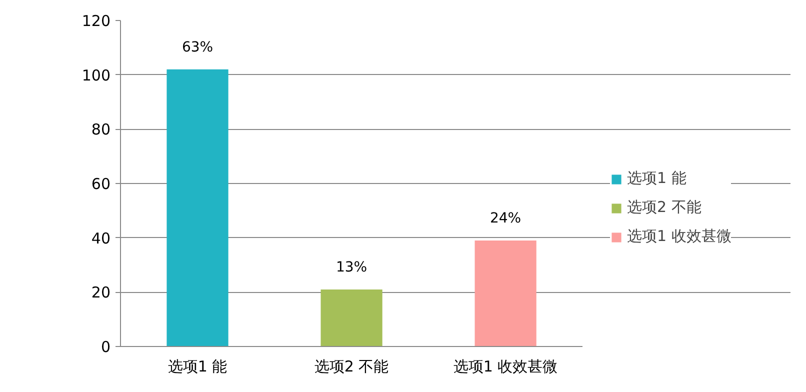 The image size is (806, 392). Describe the element at coordinates (664, 207) in the screenshot. I see `legend-label: 选项2 不能` at that location.